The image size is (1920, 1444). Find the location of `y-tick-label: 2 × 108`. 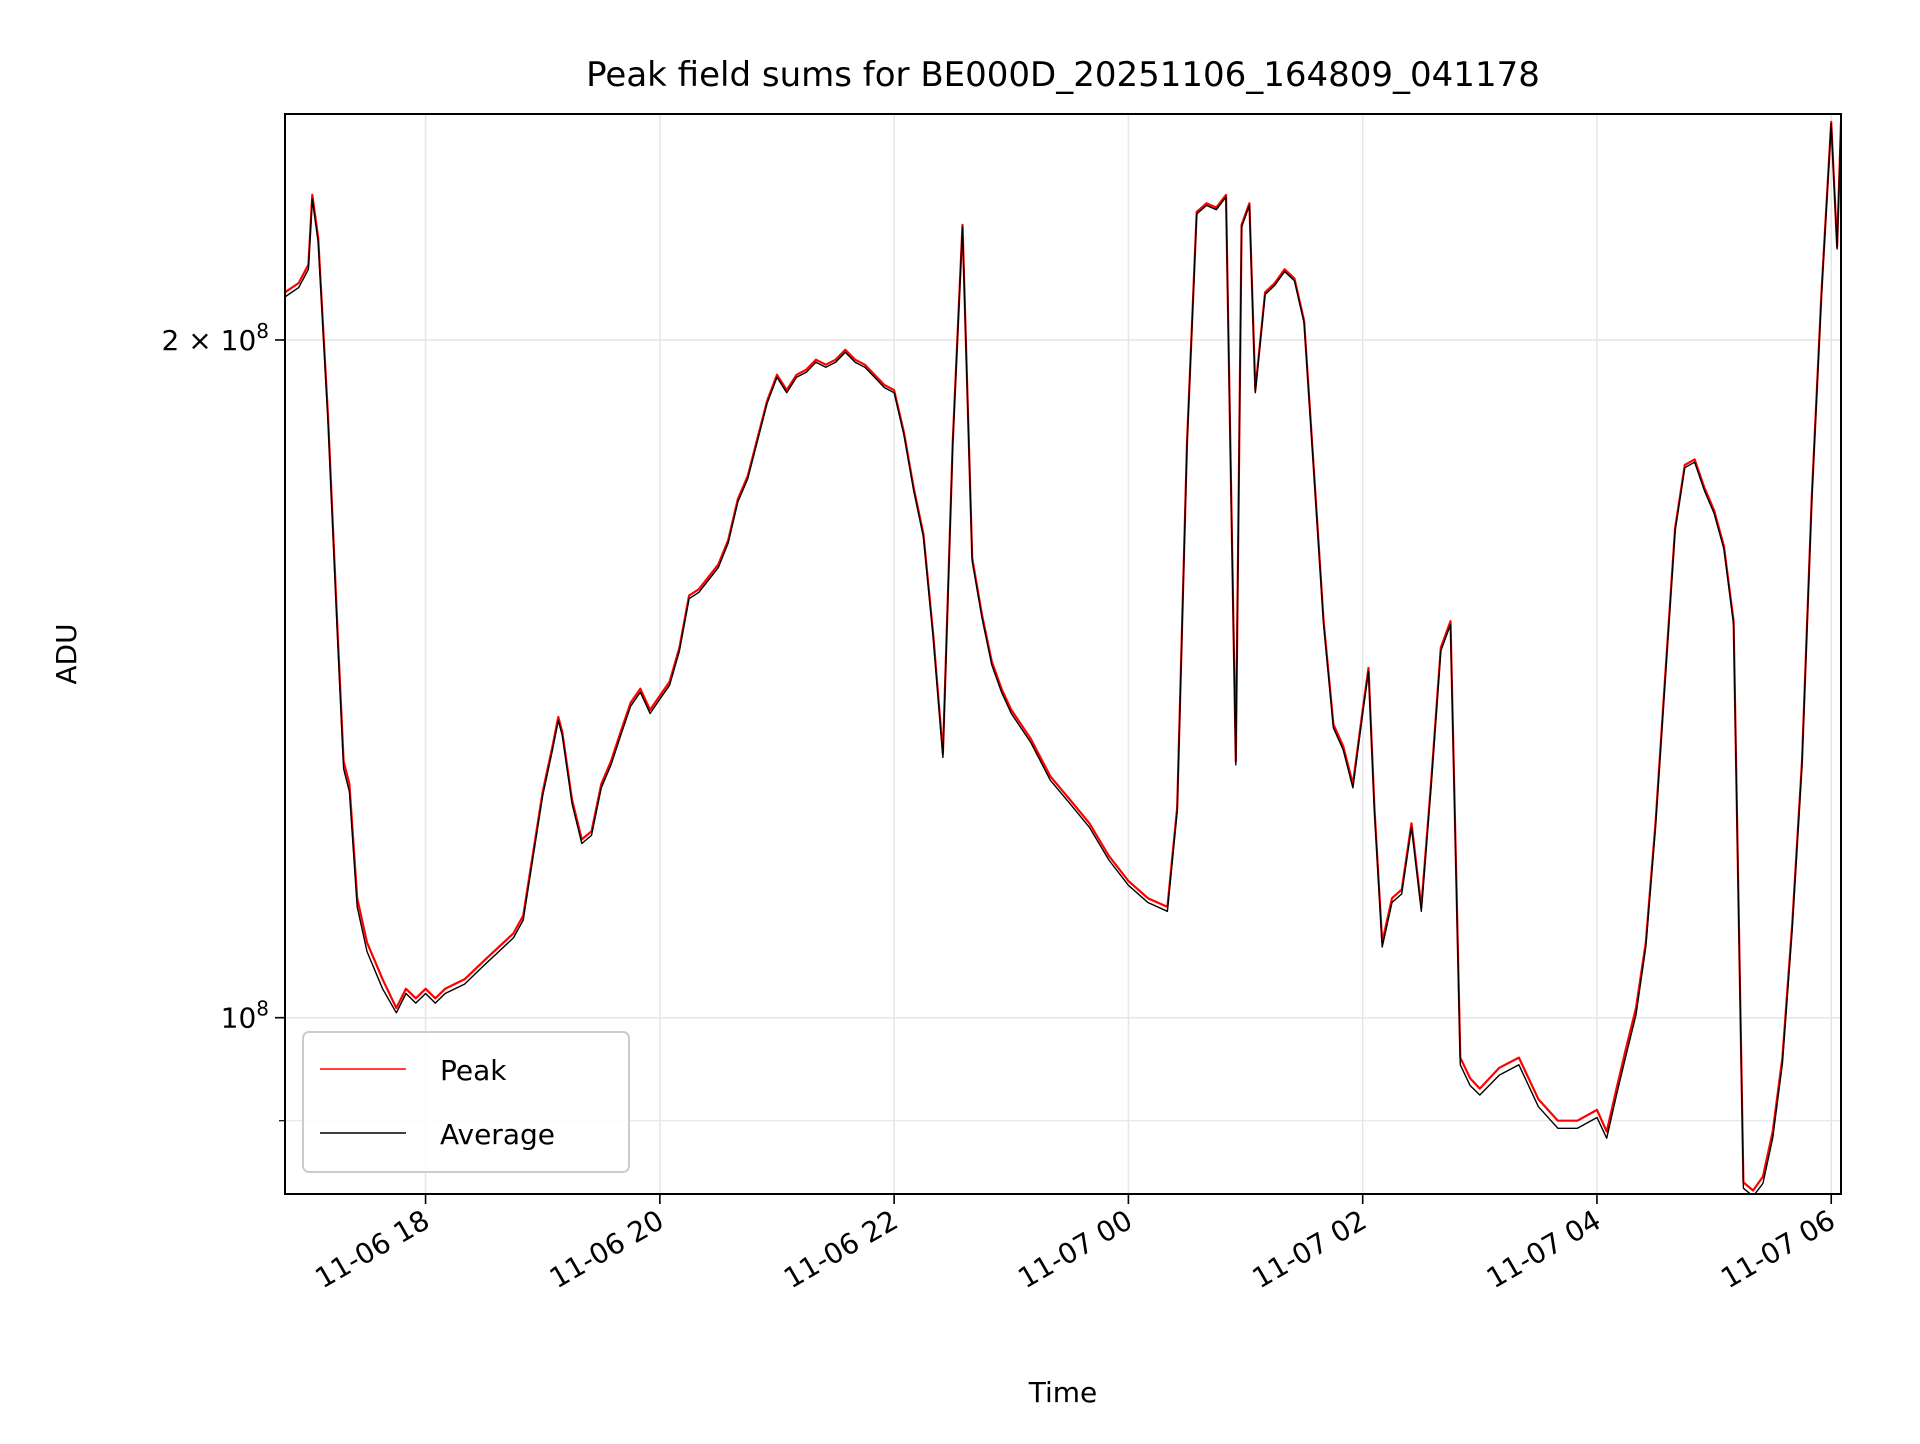

y-tick-label: 2 × 108 is located at coordinates (215, 338).